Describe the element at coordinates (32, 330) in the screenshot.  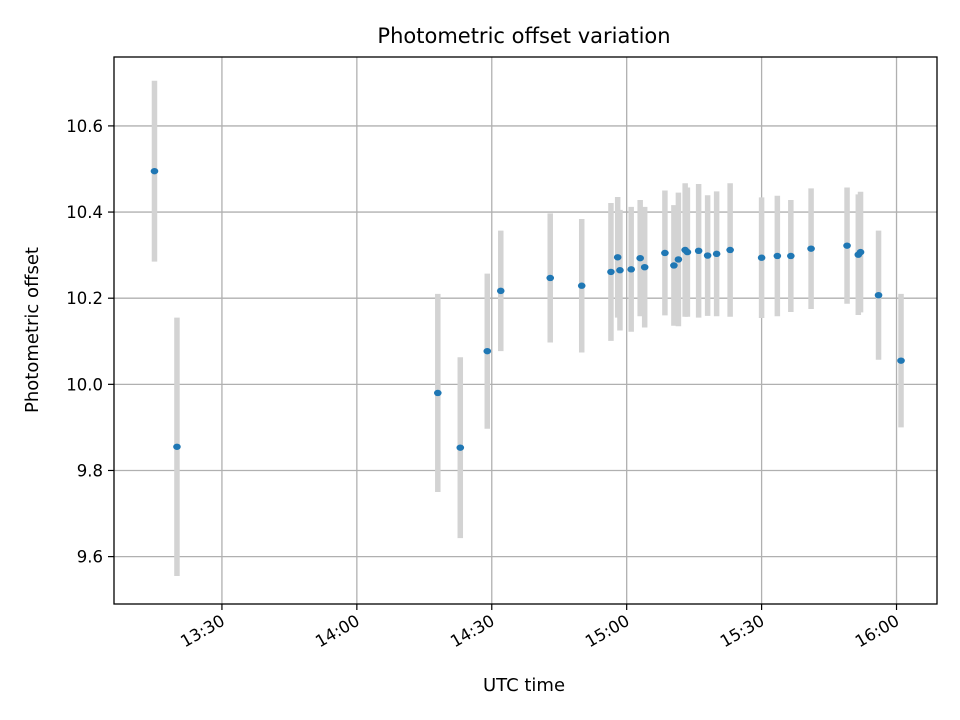
I see `y-axis-title: Photometric offset` at that location.